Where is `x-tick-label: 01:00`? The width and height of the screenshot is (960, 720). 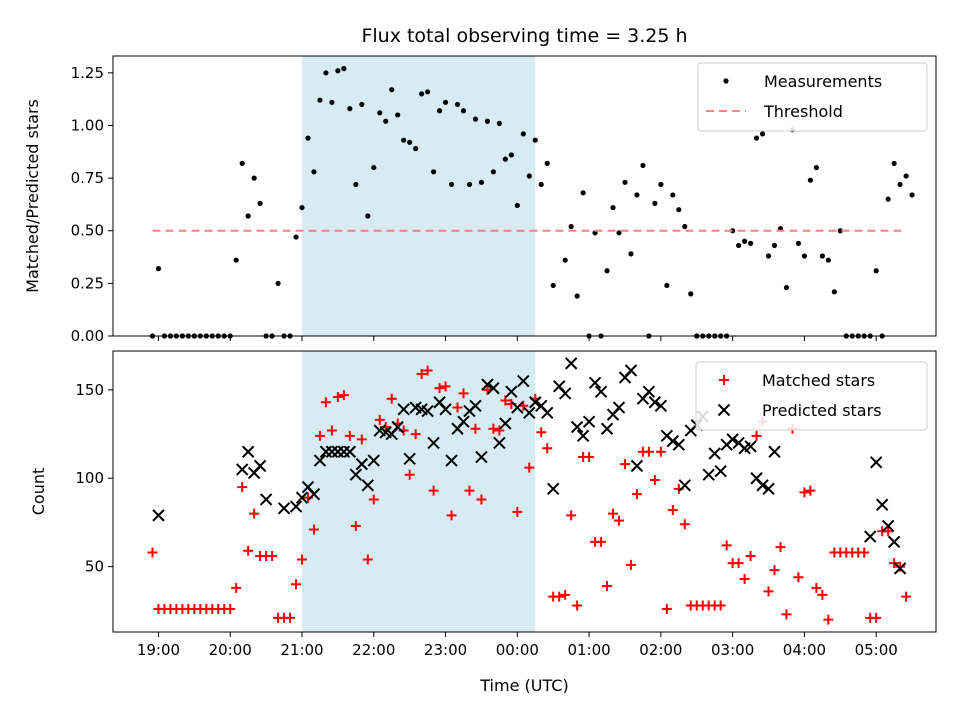 x-tick-label: 01:00 is located at coordinates (588, 650).